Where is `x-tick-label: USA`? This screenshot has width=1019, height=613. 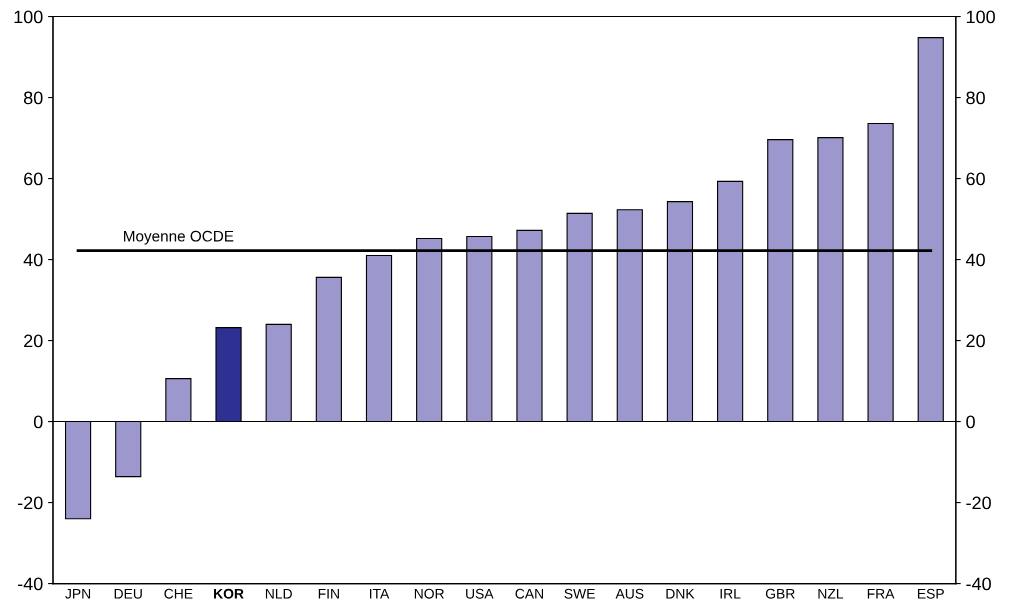 x-tick-label: USA is located at coordinates (480, 593).